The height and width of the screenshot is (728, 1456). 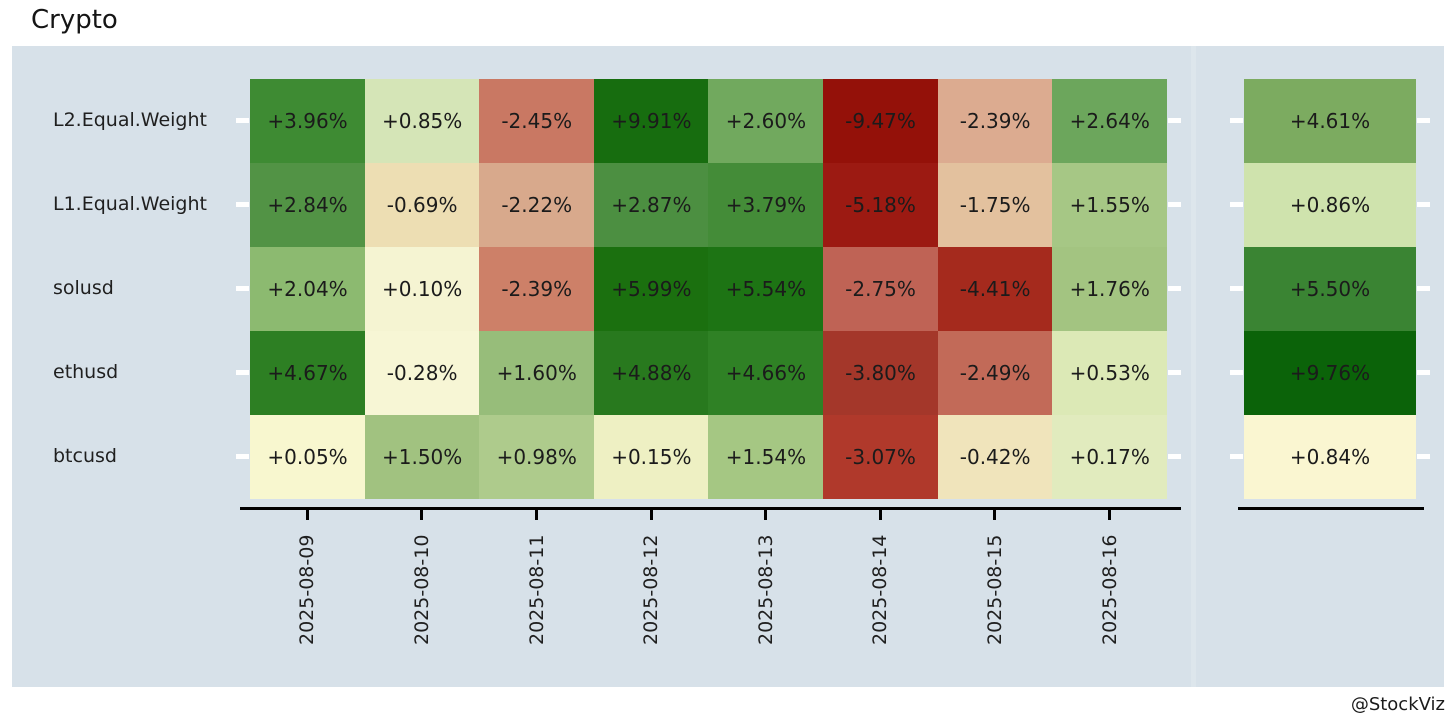 What do you see at coordinates (85, 455) in the screenshot?
I see `row-label: btcusd` at bounding box center [85, 455].